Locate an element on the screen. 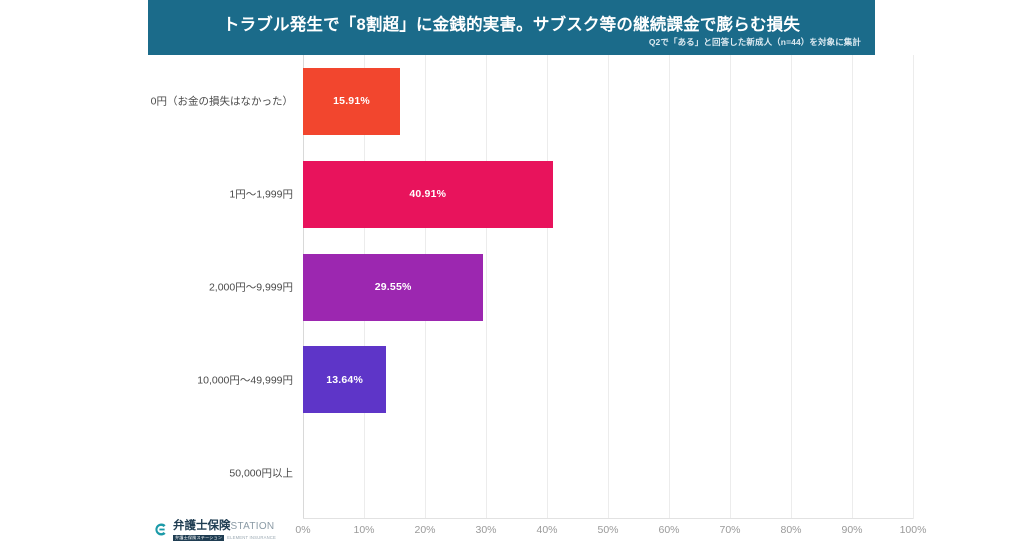 This screenshot has height=549, width=1024. logo-main-text: 弁護士保険 is located at coordinates (202, 525).